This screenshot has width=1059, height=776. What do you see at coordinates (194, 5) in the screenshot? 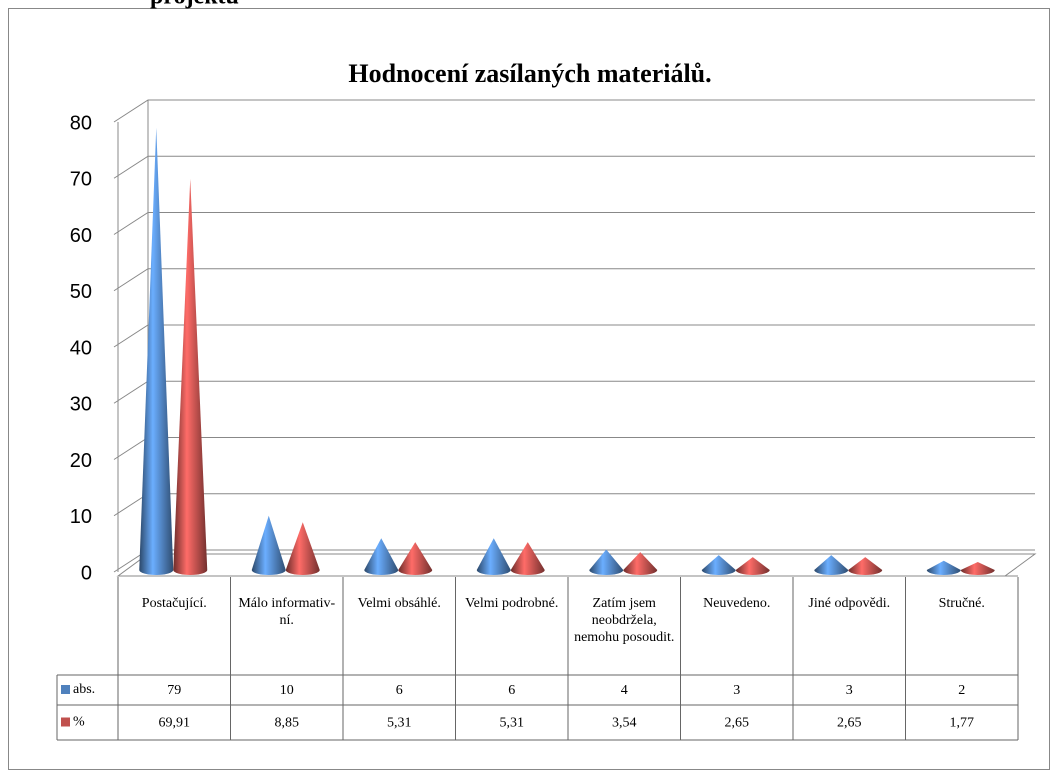
I see `heading: projektu` at bounding box center [194, 5].